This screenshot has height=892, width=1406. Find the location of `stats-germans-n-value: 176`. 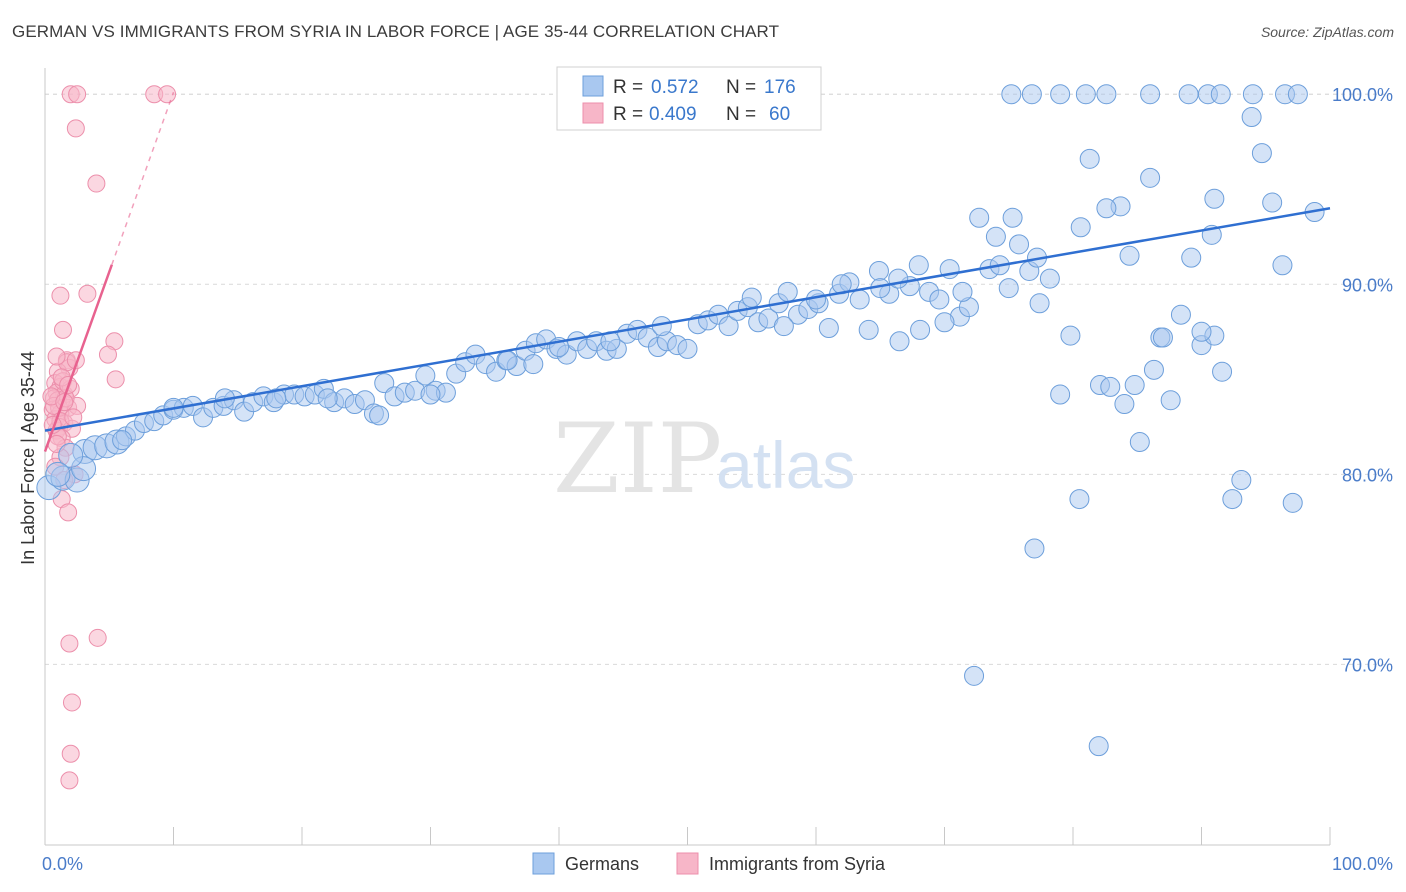

stats-germans-n-value: 176 is located at coordinates (780, 87).